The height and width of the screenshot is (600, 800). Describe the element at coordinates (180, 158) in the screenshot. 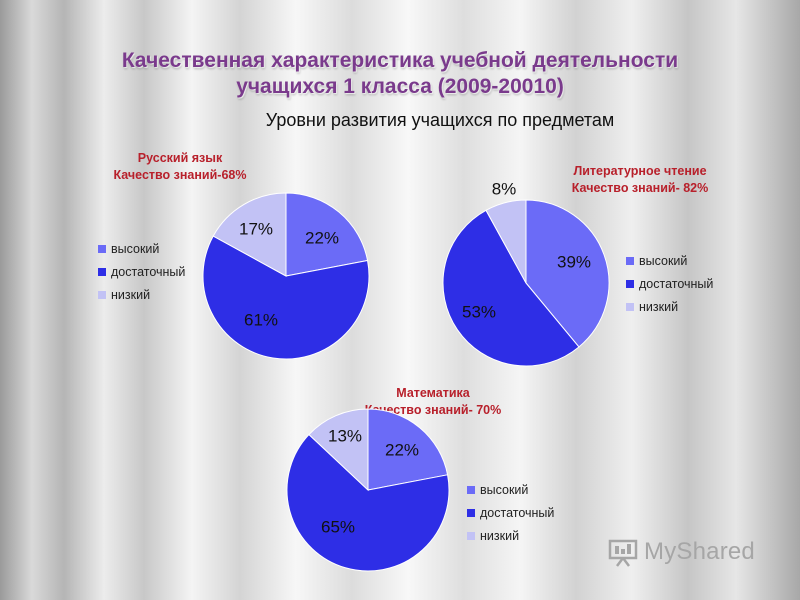

I see `chart-1-subject: Русский язык` at that location.